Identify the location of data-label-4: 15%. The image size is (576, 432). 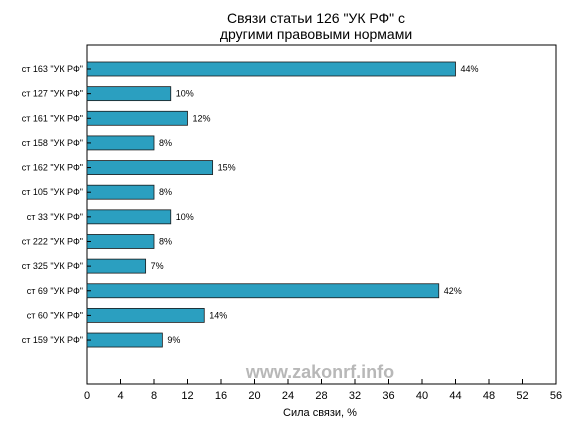
(227, 168).